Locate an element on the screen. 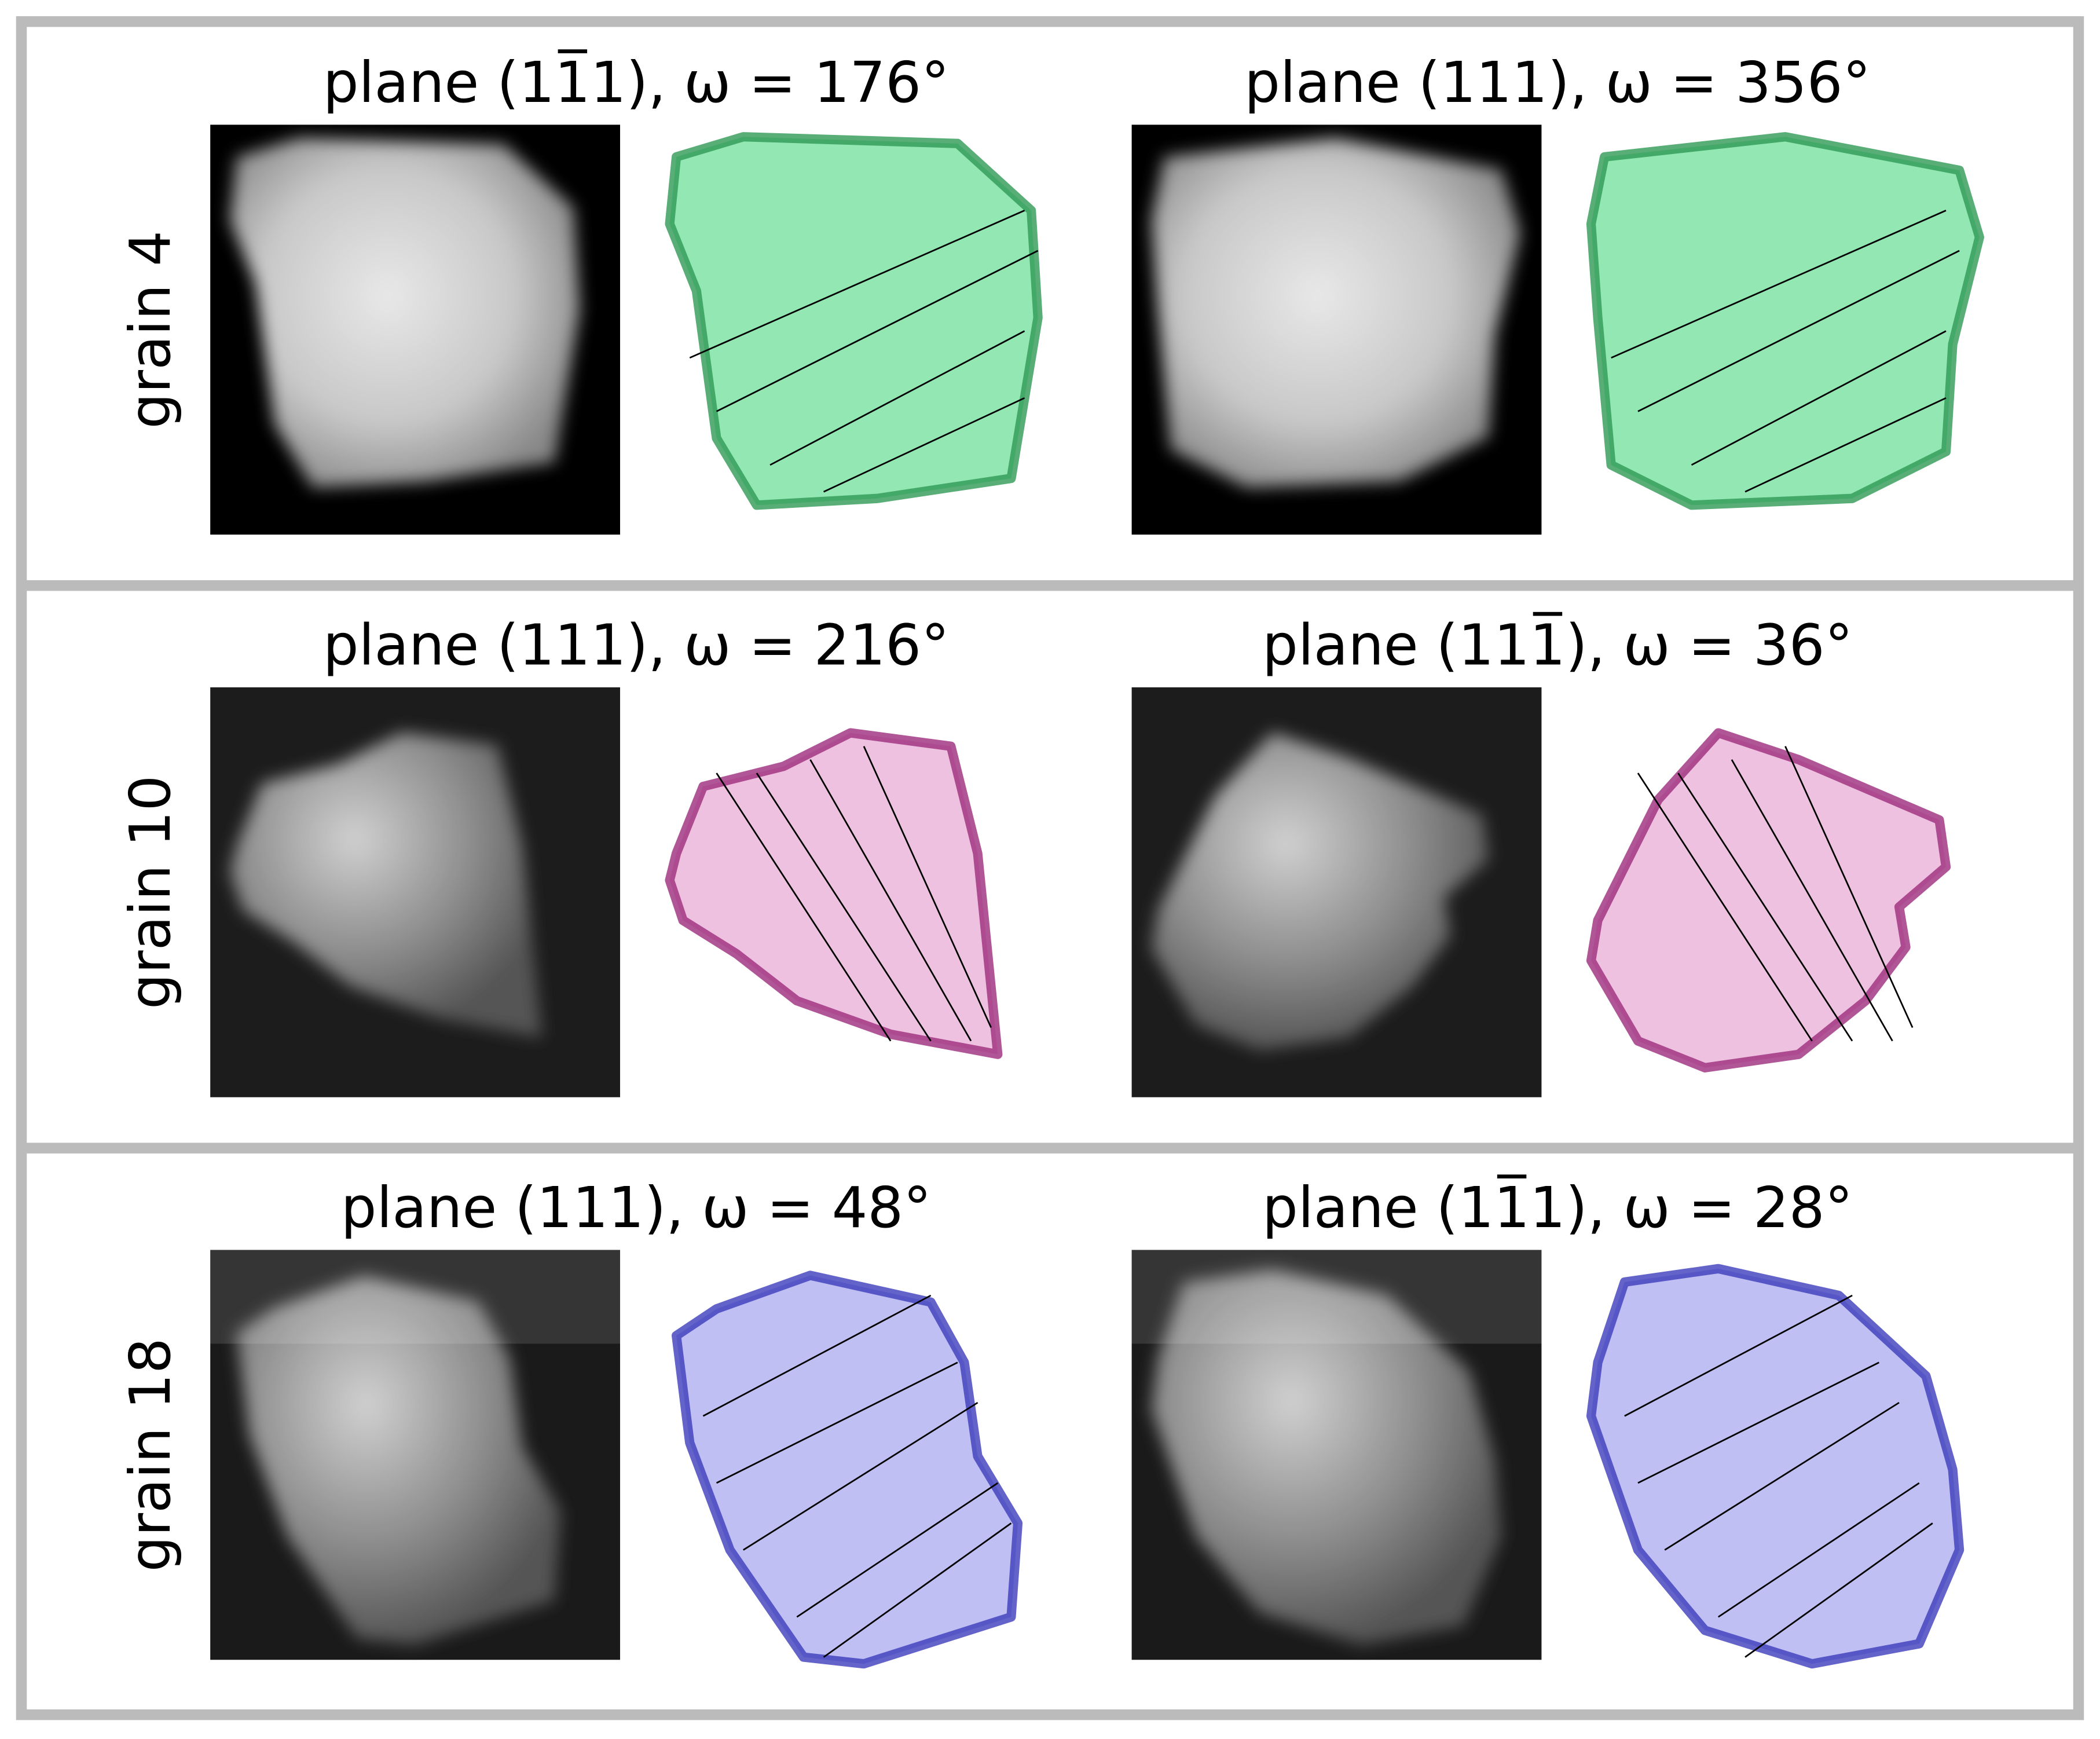 This screenshot has width=2100, height=1739. row-label: grain 4 is located at coordinates (150, 330).